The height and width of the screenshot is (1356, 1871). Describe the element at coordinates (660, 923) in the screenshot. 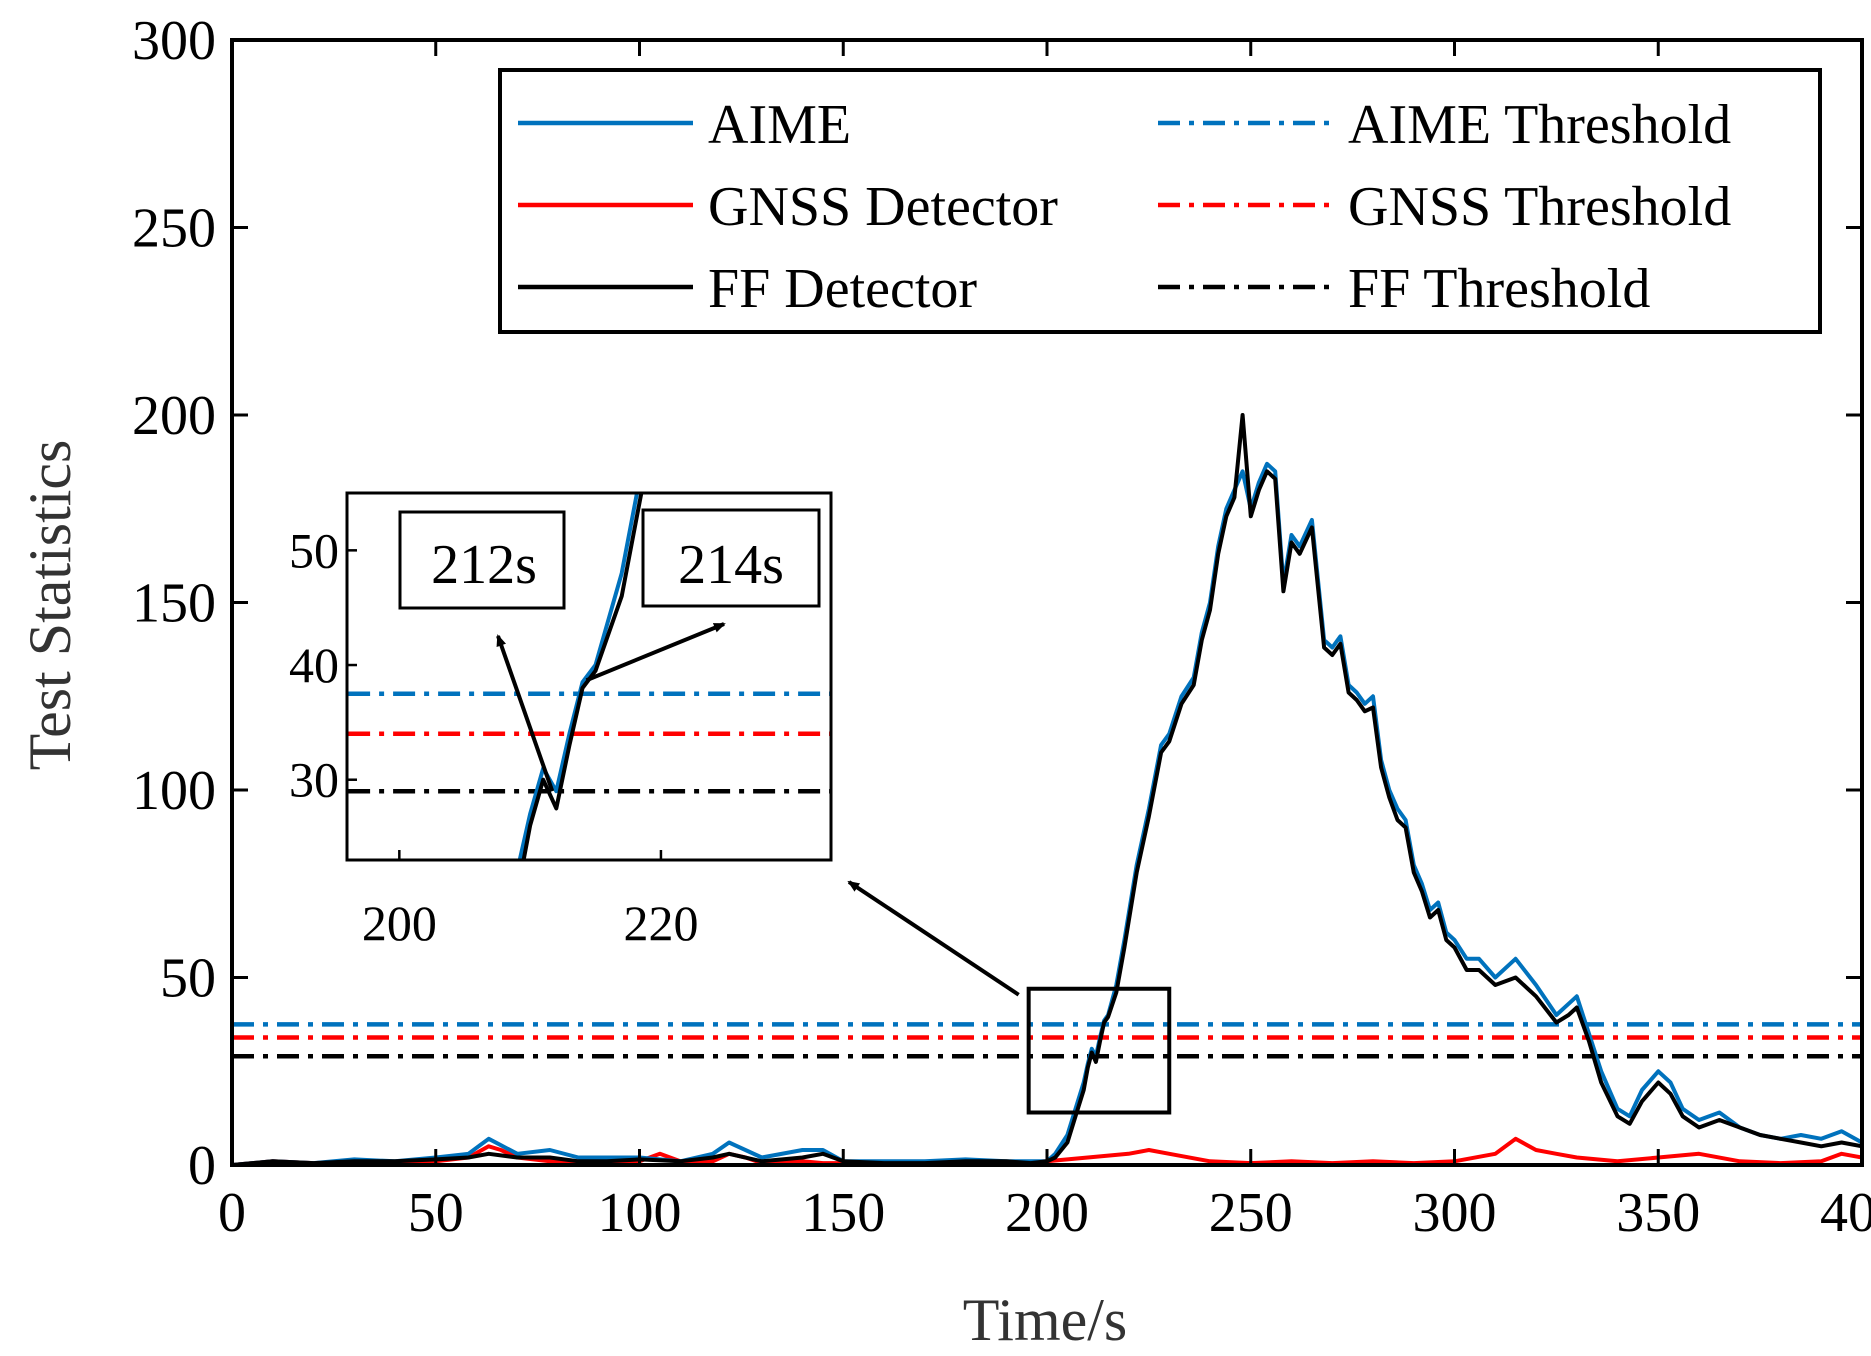

I see `inset-x-tick-label: 220` at that location.